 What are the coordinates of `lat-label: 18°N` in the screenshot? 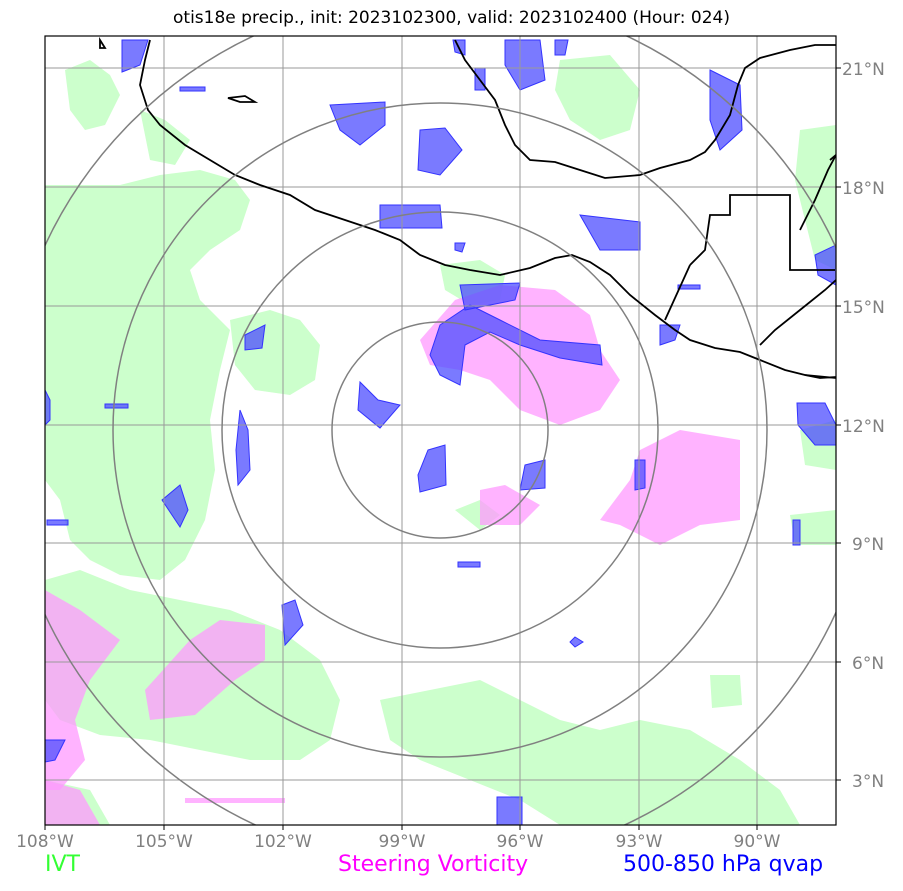 It's located at (863, 189).